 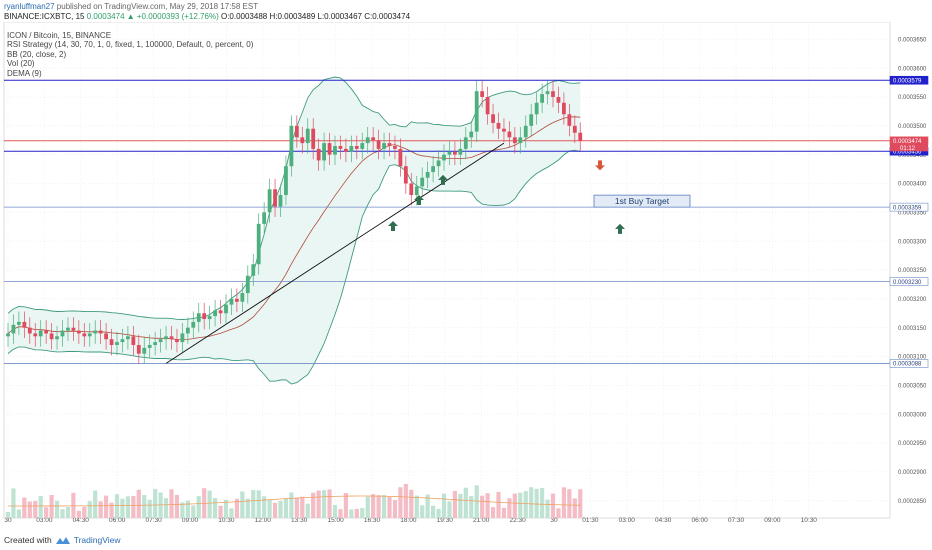 What do you see at coordinates (907, 152) in the screenshot?
I see `price-level-label: 0.0003456` at bounding box center [907, 152].